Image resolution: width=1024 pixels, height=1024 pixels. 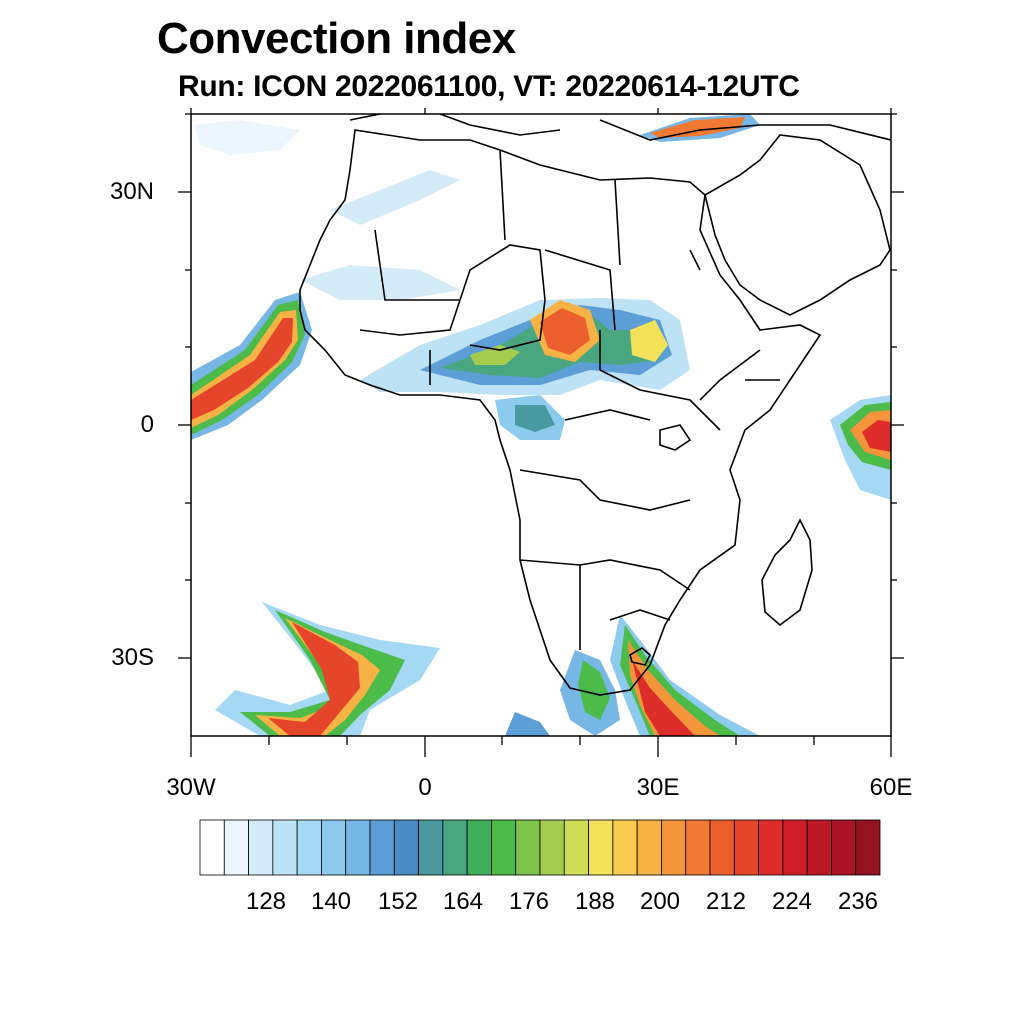 What do you see at coordinates (525, 346) in the screenshot?
I see `convection-blob-sahel` at bounding box center [525, 346].